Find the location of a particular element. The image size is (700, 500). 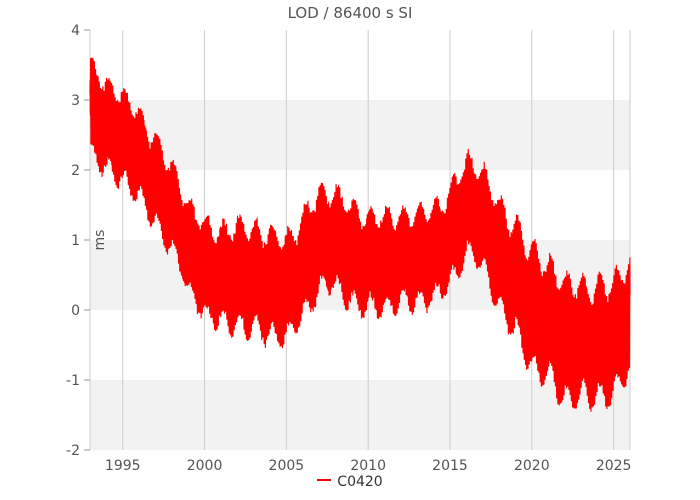

chart-title: LOD / 86400 s SI is located at coordinates (350, 13).